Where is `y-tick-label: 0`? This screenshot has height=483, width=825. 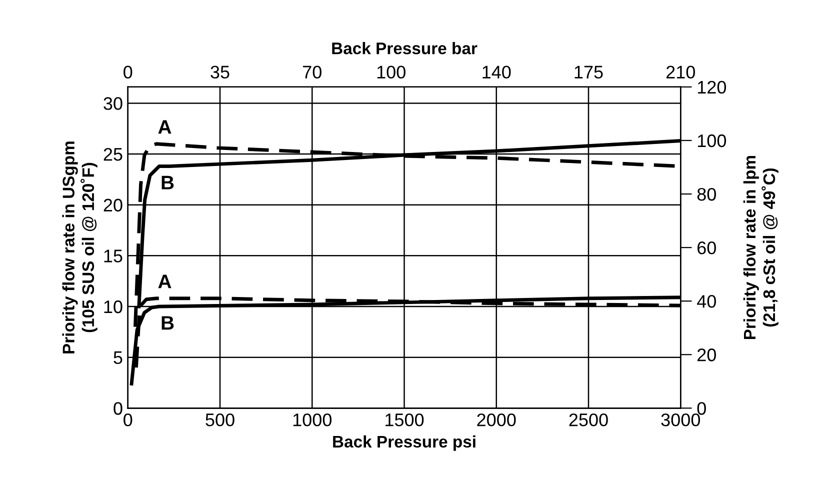
y-tick-label: 0 is located at coordinates (118, 408).